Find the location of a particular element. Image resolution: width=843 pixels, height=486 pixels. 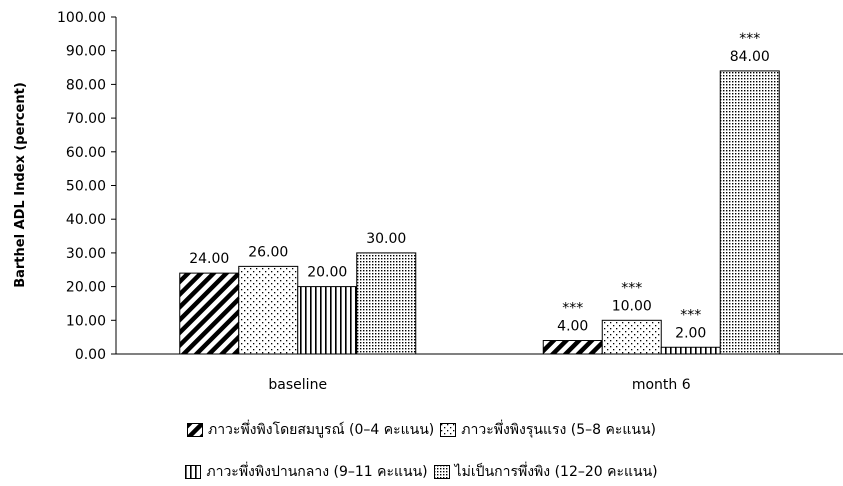

legend-item: ภาวะพึ่งพิงโดยสมบูรณ์ (0–4 คะแนน) is located at coordinates (310, 430).